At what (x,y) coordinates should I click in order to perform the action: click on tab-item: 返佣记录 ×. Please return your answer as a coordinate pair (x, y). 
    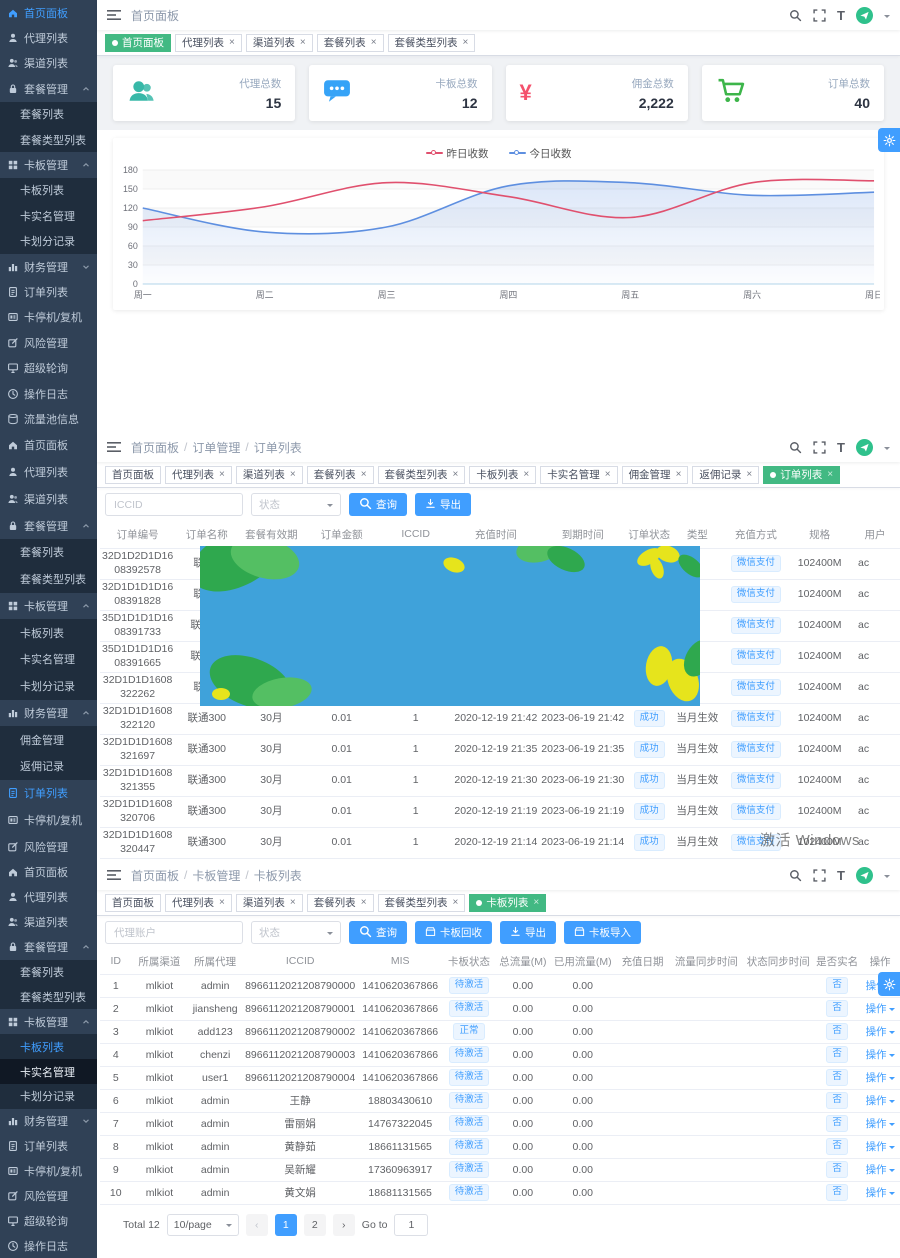
    Looking at the image, I should click on (726, 474).